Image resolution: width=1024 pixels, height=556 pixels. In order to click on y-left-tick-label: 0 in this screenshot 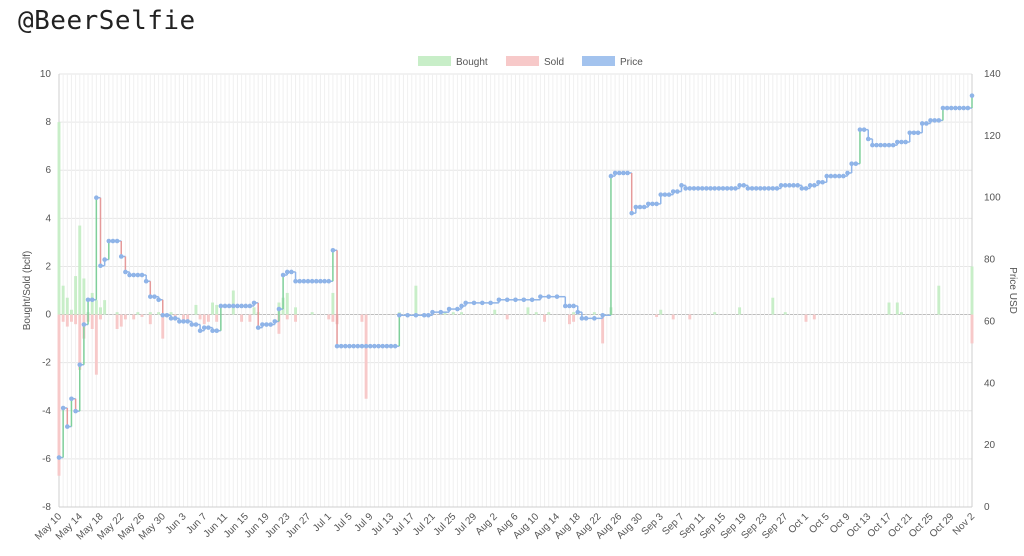, I will do `click(48, 315)`.